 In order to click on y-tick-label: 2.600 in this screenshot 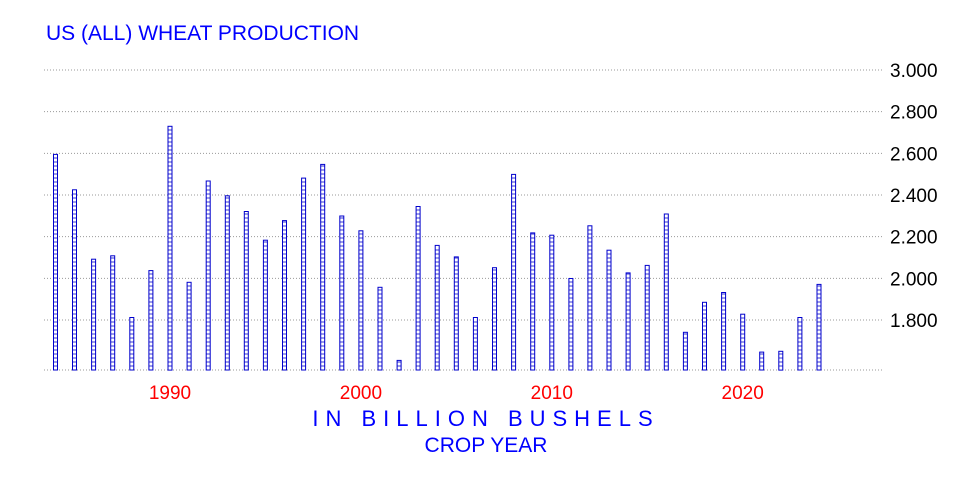, I will do `click(914, 154)`.